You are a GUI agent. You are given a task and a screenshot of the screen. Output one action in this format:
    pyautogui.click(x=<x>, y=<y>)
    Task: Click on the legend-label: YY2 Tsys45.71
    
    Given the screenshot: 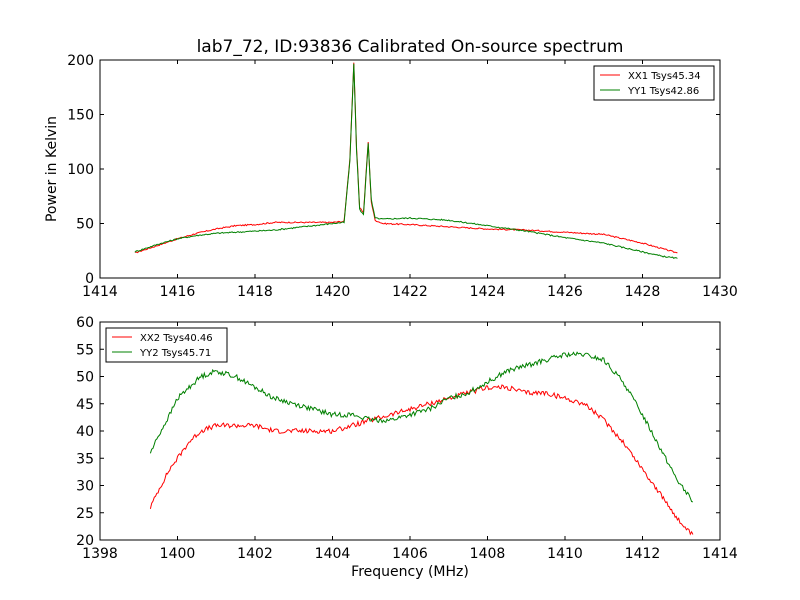 What is the action you would take?
    pyautogui.click(x=175, y=353)
    